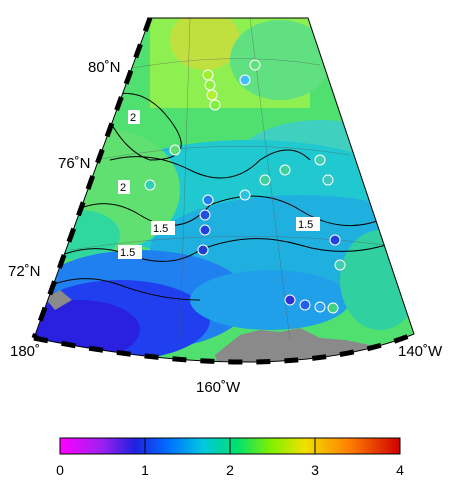 The width and height of the screenshot is (450, 487). I want to click on colorbar: 0 1 2 3 4, so click(230, 457).